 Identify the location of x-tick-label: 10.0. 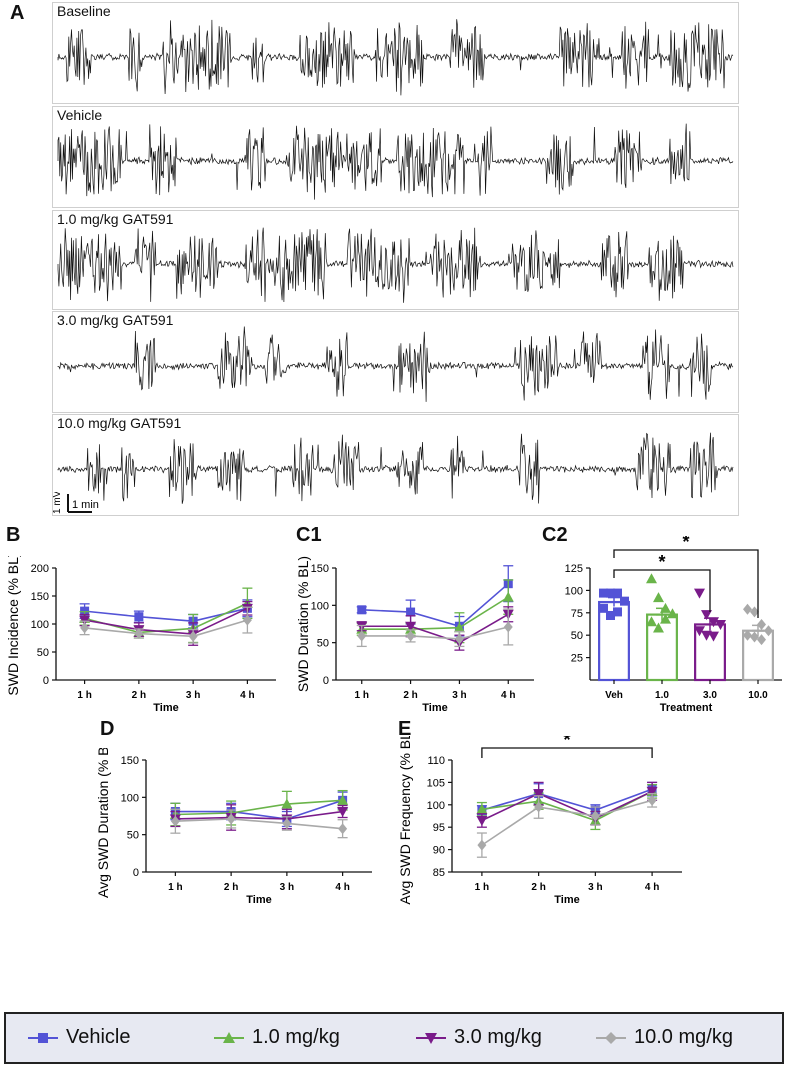
(758, 695).